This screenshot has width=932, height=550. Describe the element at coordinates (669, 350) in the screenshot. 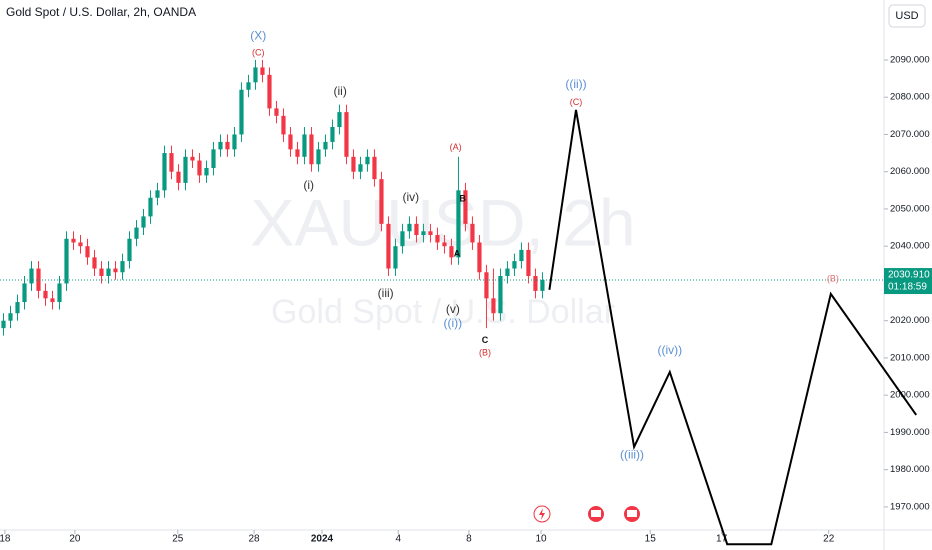

I see `wave-label: ((iv))` at that location.